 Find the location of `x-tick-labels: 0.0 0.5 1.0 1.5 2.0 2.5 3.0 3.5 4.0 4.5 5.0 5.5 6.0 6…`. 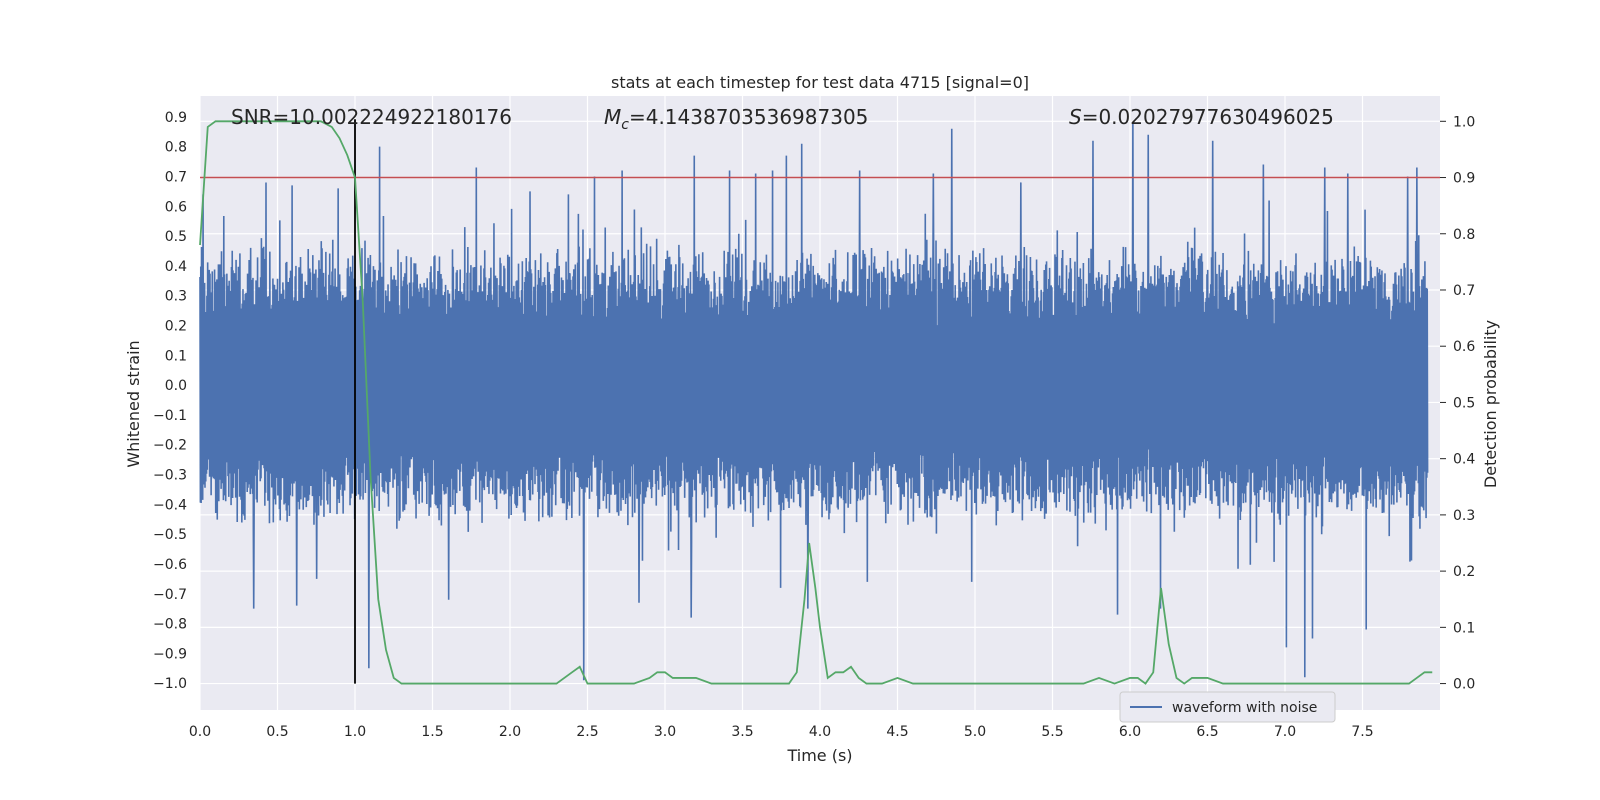

x-tick-labels: 0.0 0.5 1.0 1.5 2.0 2.5 3.0 3.5 4.0 4.5 5.0 5.5 6.0 6… is located at coordinates (781, 732).